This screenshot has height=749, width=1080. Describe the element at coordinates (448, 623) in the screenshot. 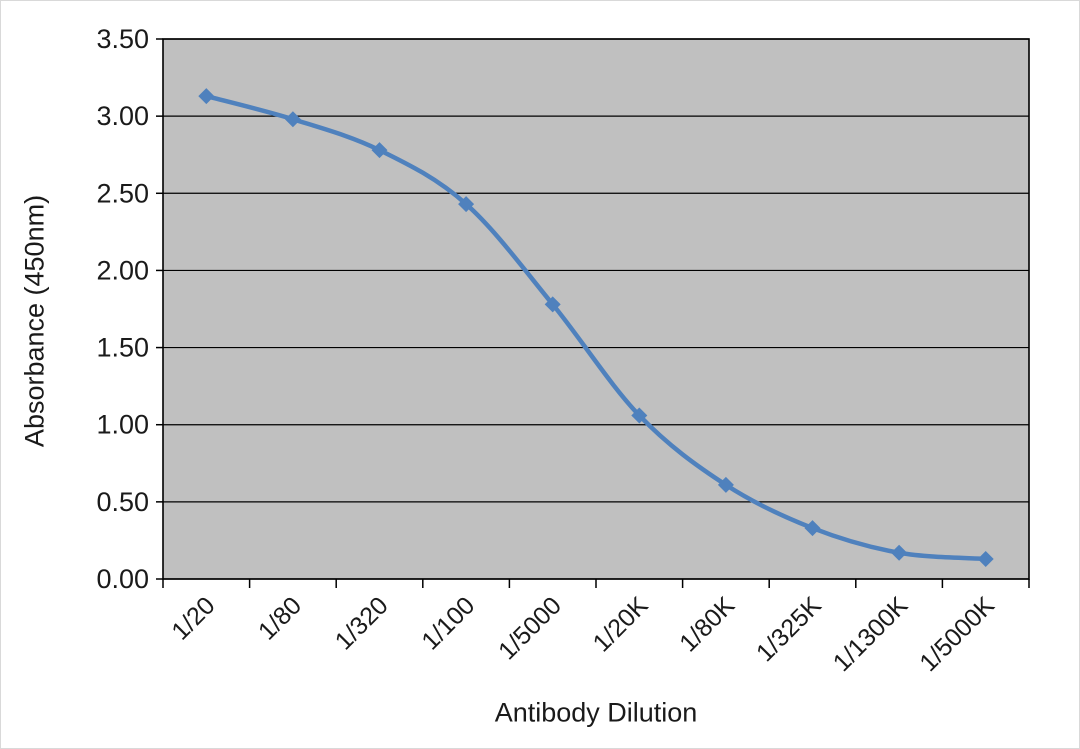

I see `x-tick-label: 1/100` at that location.